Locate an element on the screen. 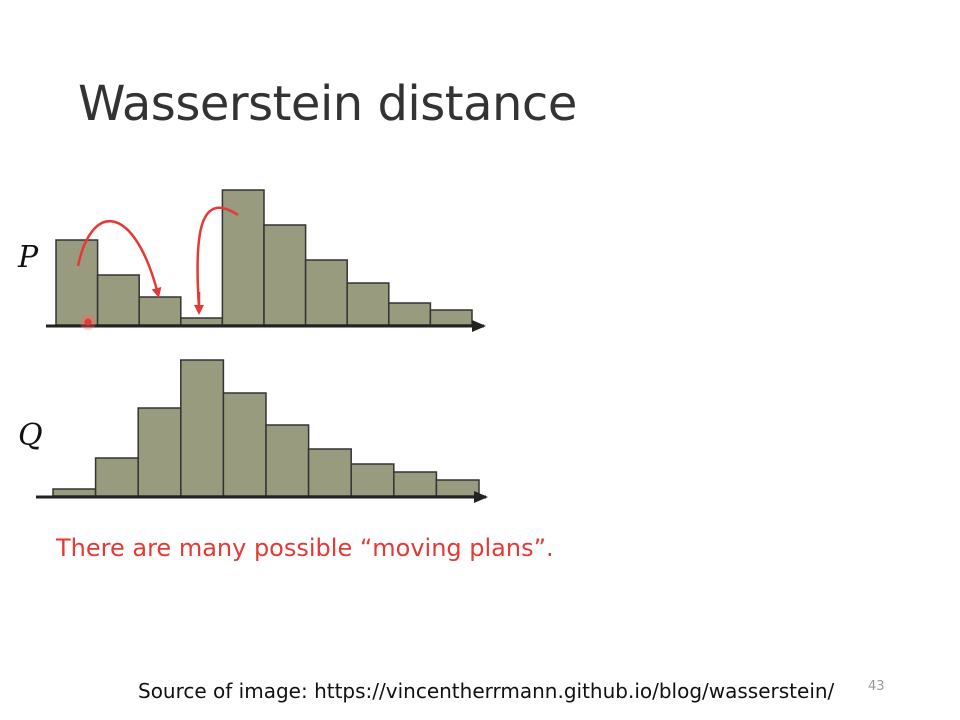 The width and height of the screenshot is (960, 720). q-histogram is located at coordinates (266, 428).